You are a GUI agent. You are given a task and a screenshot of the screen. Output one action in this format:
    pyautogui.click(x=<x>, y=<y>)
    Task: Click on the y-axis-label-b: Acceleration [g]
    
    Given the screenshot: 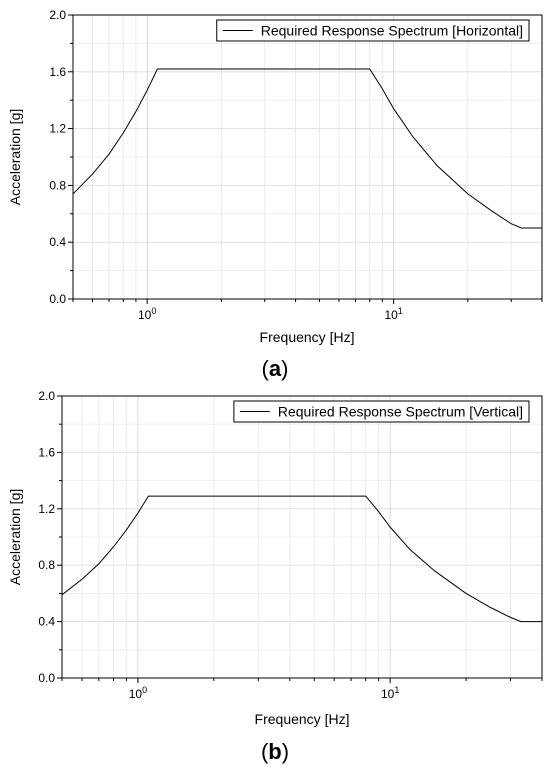 What is the action you would take?
    pyautogui.click(x=15, y=537)
    